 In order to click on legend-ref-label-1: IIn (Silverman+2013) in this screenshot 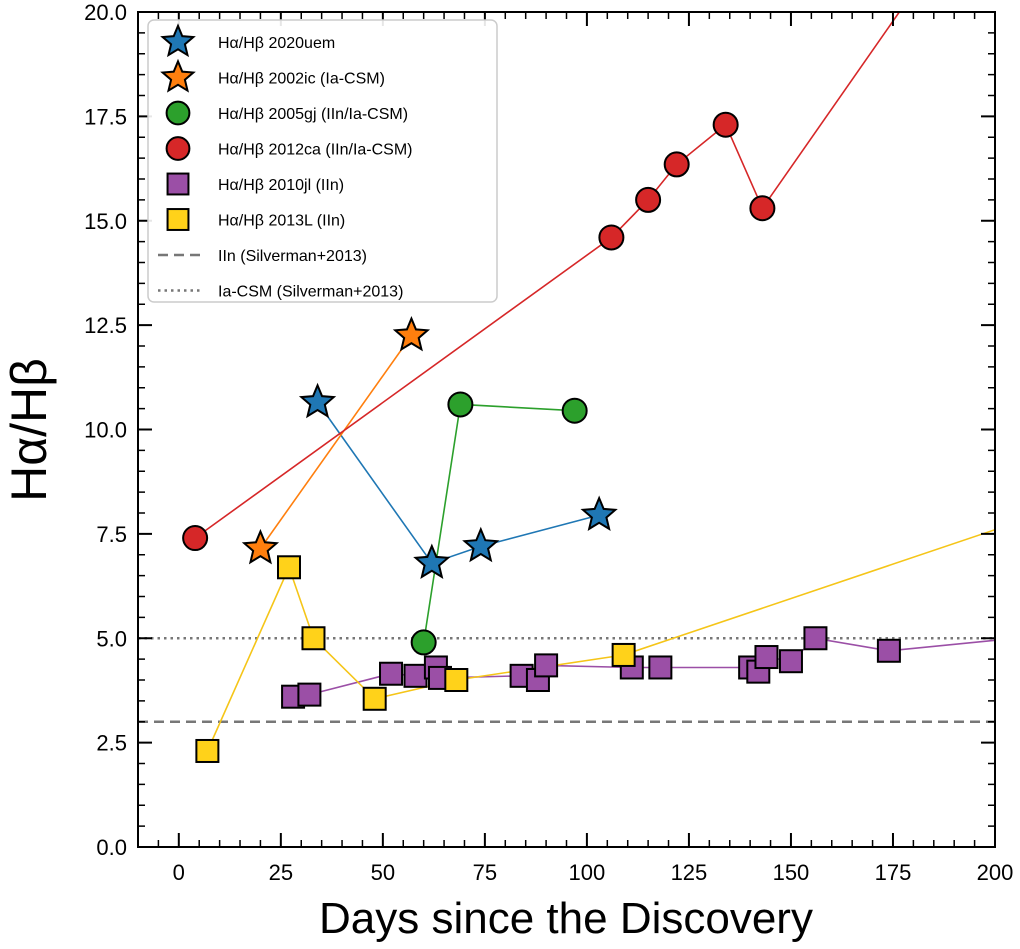, I will do `click(292, 256)`.